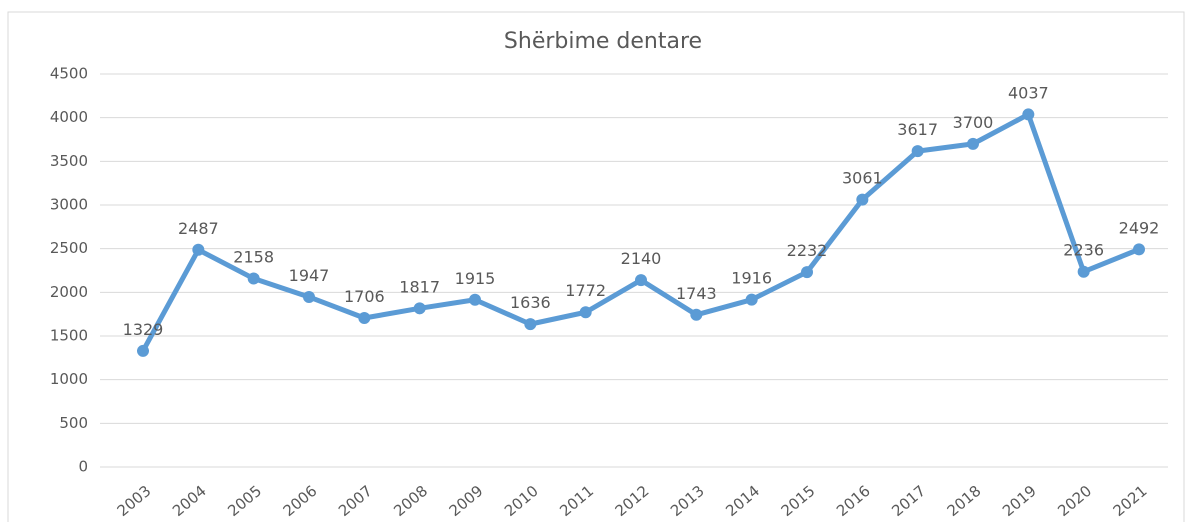 Image resolution: width=1193 pixels, height=526 pixels. What do you see at coordinates (69, 292) in the screenshot?
I see `y-tick-label: 2000` at bounding box center [69, 292].